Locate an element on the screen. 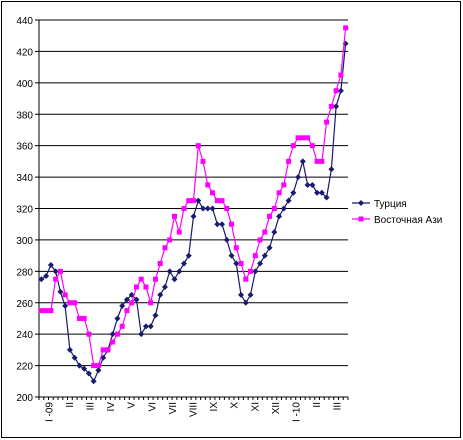  y-axis-ticks: 200 220 240 260 280 300 320 340 360 380 400 420 440 is located at coordinates (27, 210).